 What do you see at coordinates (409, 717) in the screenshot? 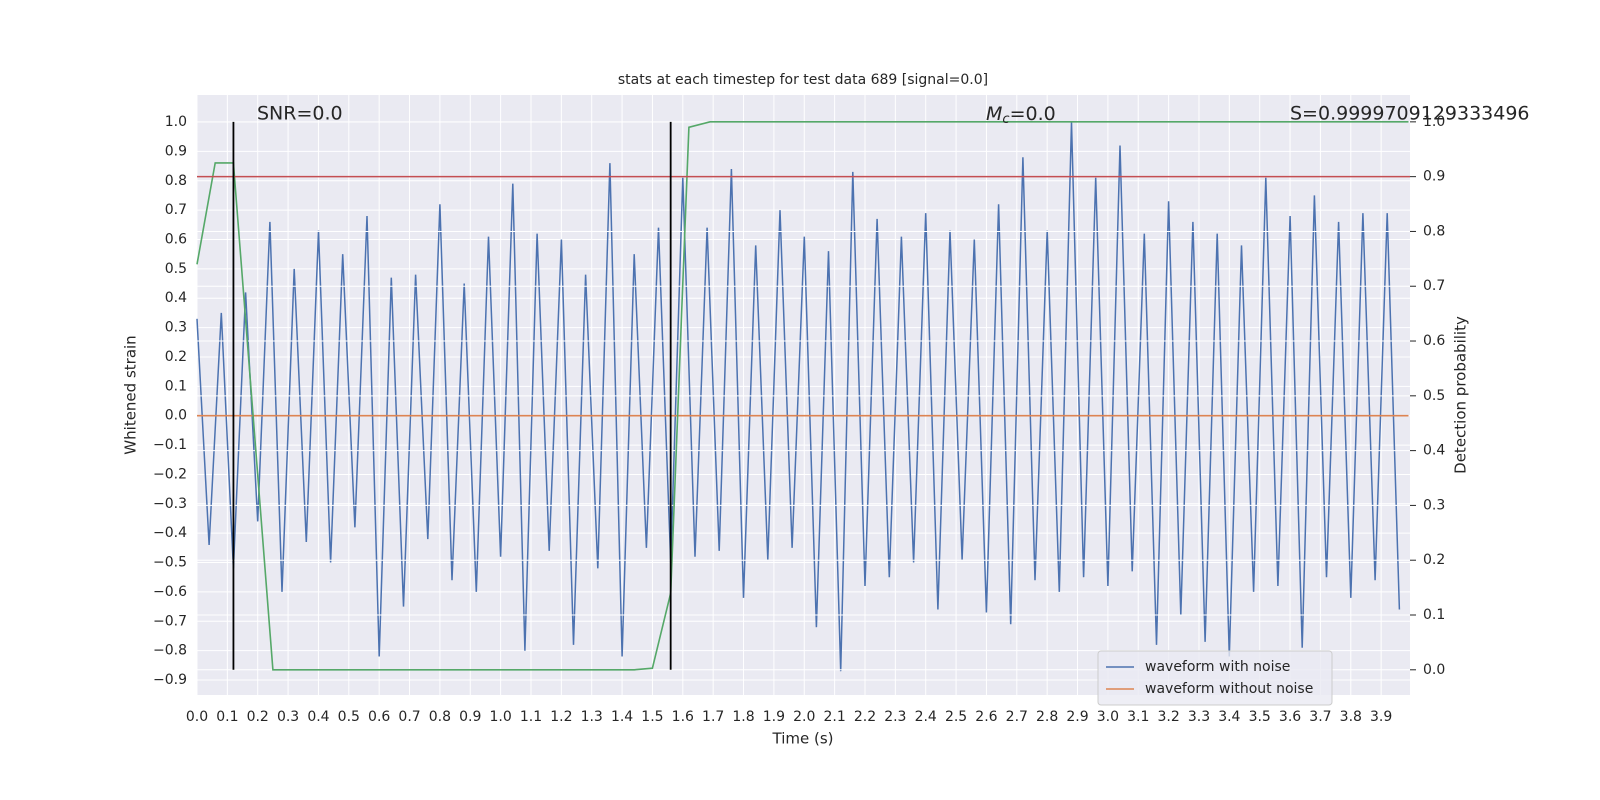
I see `x-tick-label: 0.7` at bounding box center [409, 717].